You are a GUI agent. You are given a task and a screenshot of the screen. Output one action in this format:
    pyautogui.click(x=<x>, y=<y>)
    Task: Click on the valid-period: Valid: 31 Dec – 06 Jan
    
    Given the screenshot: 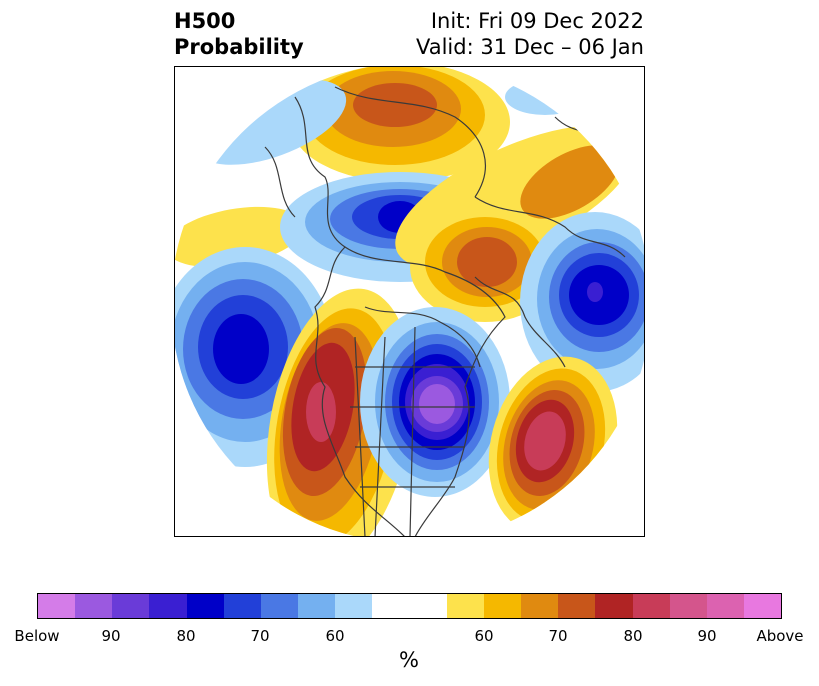 What is the action you would take?
    pyautogui.click(x=529, y=47)
    